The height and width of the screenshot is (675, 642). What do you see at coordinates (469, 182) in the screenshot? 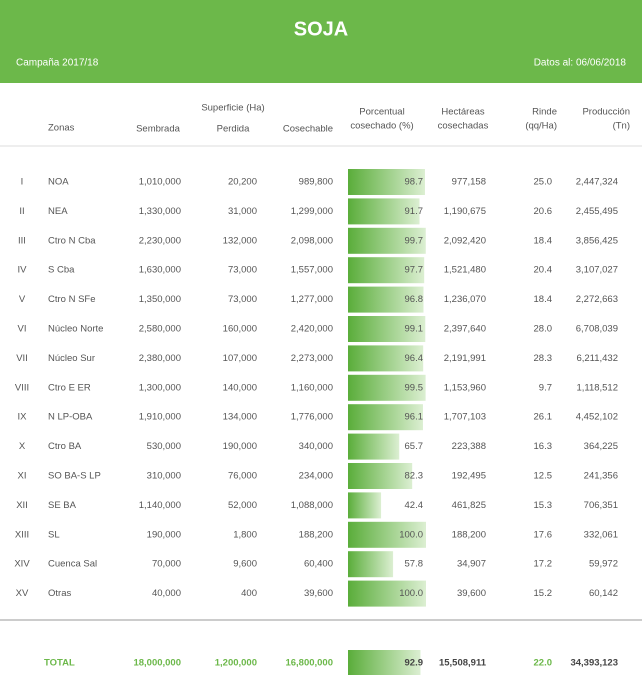
I see `cell: 977,158` at bounding box center [469, 182].